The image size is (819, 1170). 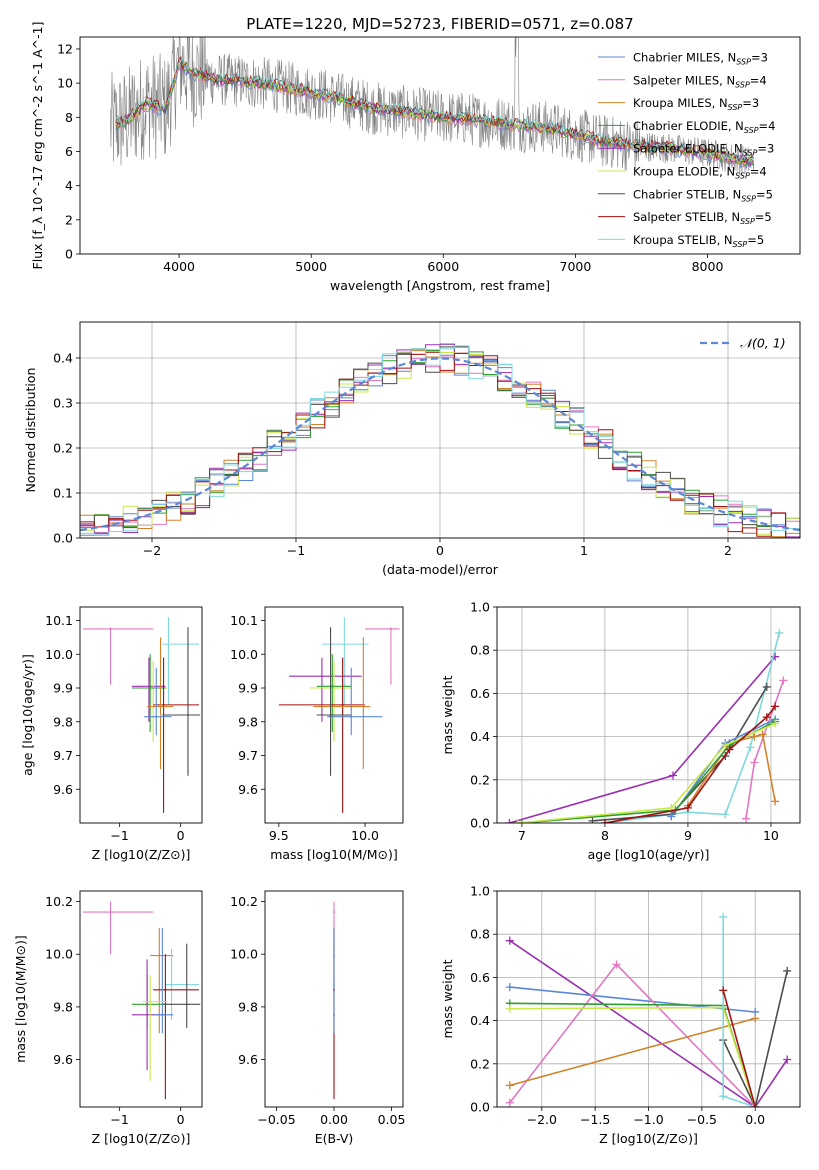 I want to click on y-axis-label: mass weight, so click(x=447, y=998).